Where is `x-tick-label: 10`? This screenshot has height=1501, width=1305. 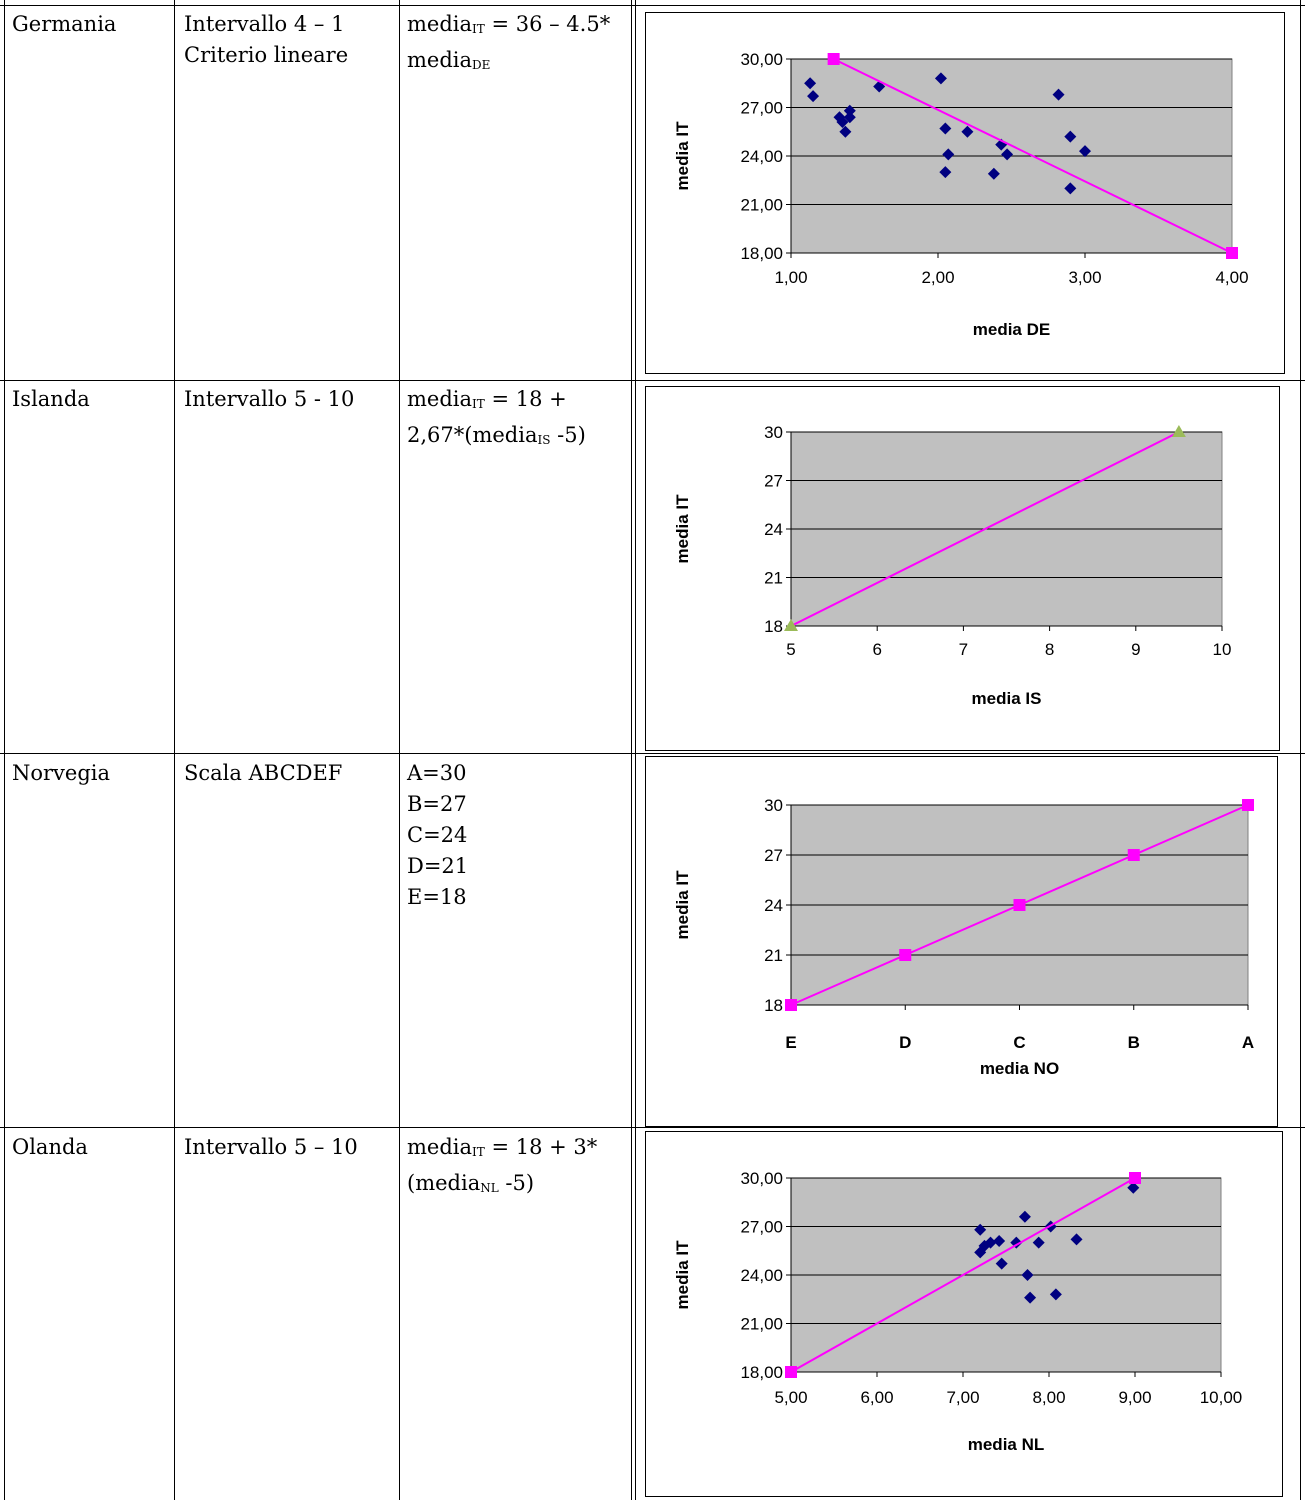 x-tick-label: 10 is located at coordinates (1222, 649).